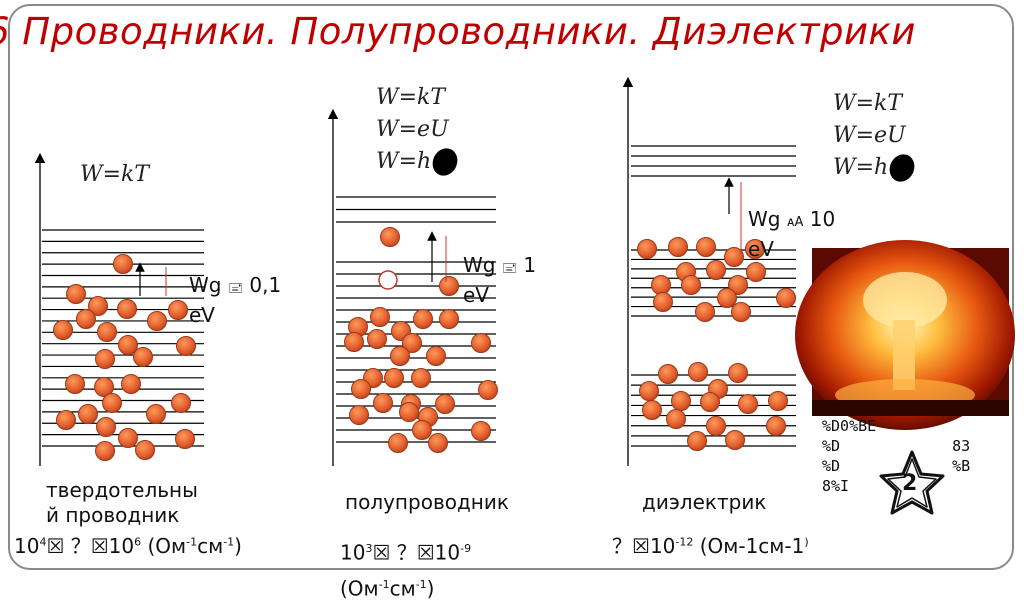  I want to click on semiconductor-resistivity: 103☒ ？☒10-9 (Ом-1см-1), so click(405, 568).